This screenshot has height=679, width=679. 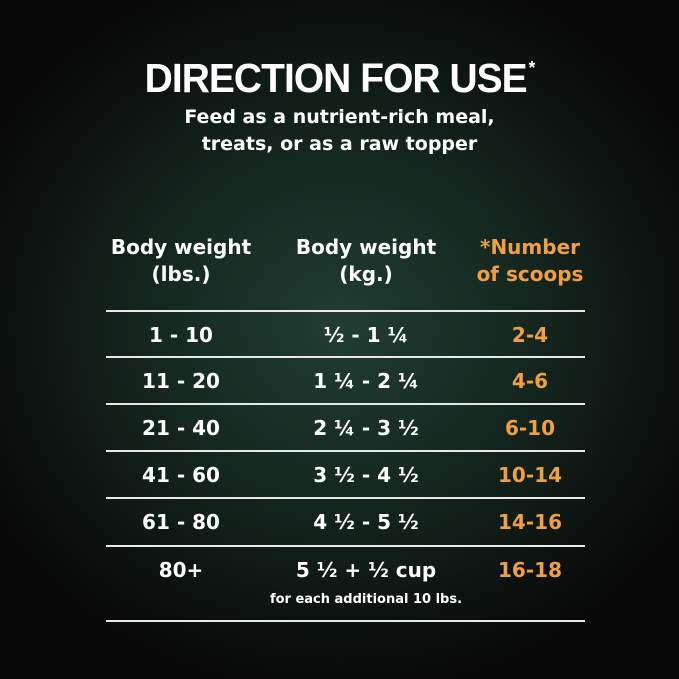 I want to click on subtitle-line-1: Feed as a nutrient-rich meal,, so click(x=339, y=117).